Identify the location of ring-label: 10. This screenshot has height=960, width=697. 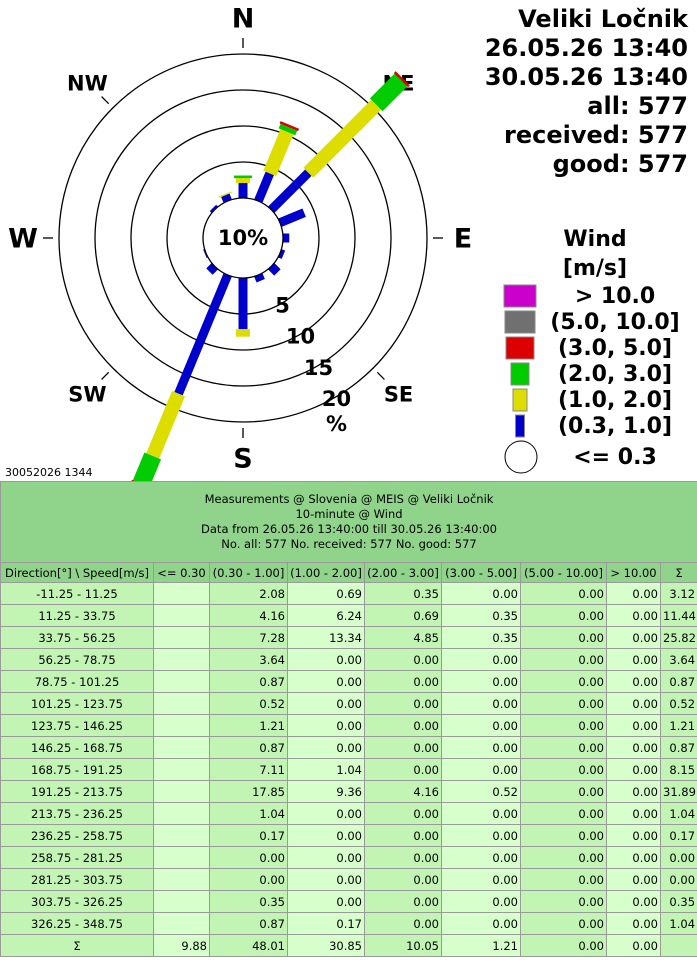
(300, 337).